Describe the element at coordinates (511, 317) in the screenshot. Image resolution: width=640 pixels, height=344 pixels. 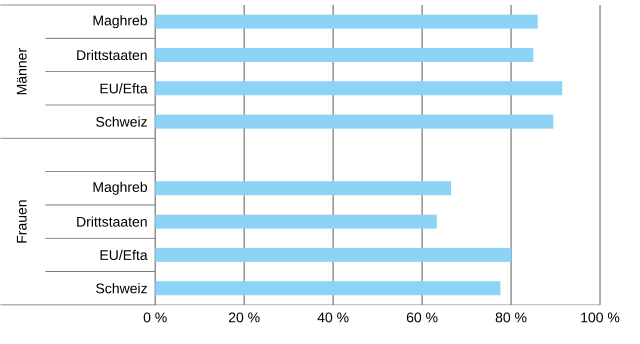
I see `x-tick-label: 80 %` at that location.